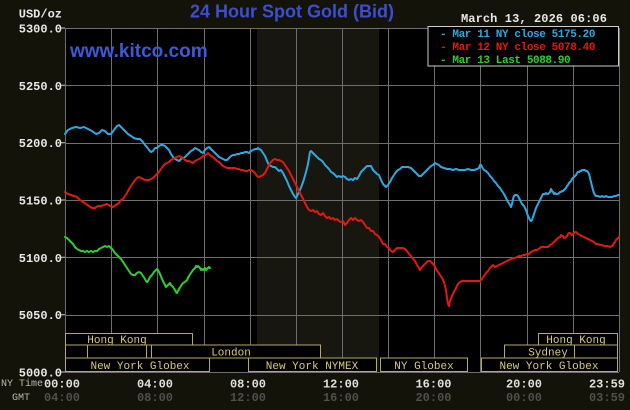 The image size is (630, 410). I want to click on svg-text: New York NYMEX, so click(312, 367).